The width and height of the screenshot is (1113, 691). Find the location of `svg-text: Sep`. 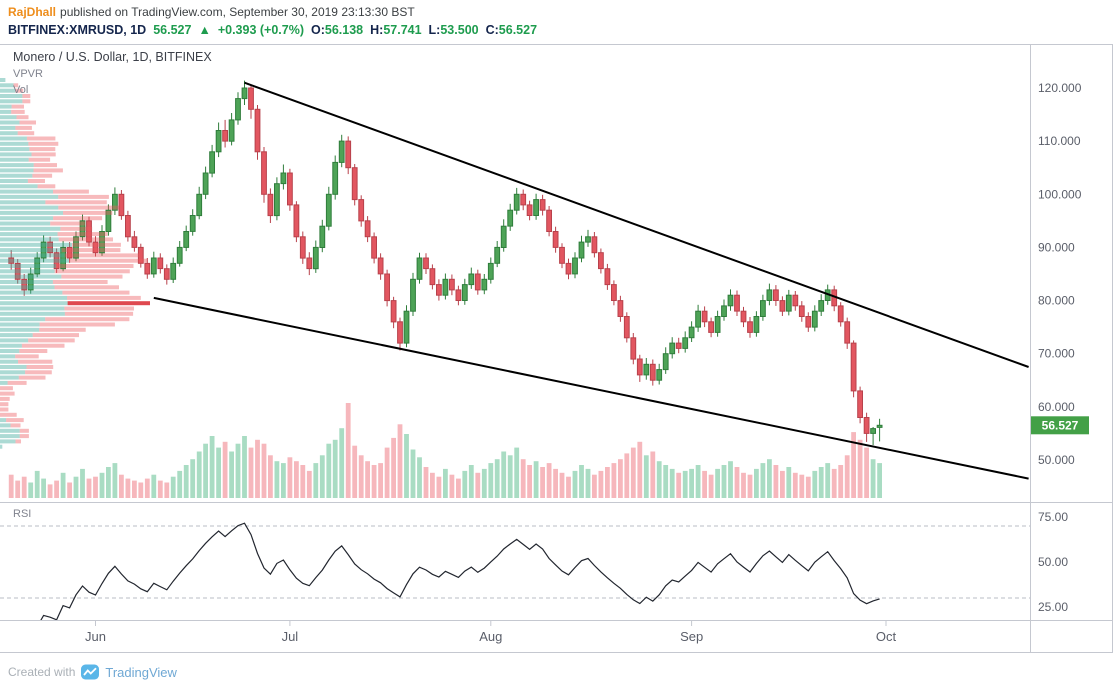

svg-text: Sep is located at coordinates (691, 636).